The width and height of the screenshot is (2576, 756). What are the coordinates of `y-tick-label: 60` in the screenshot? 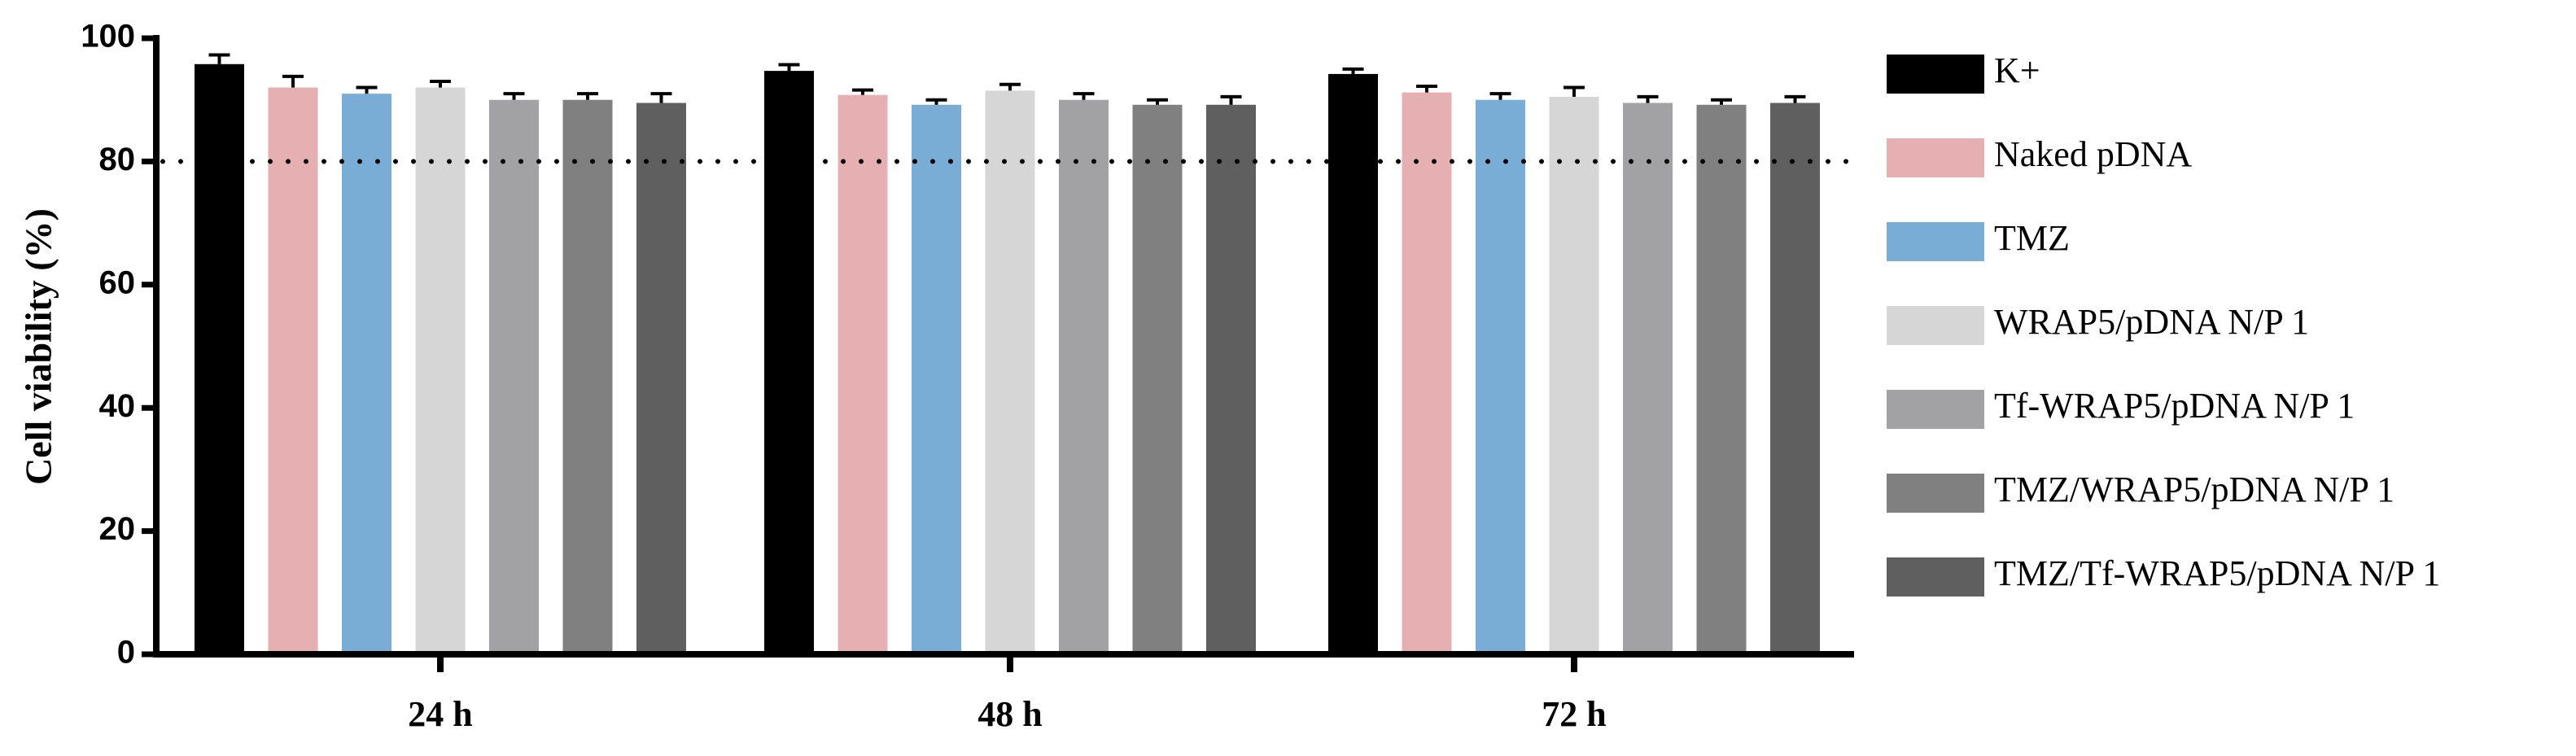 It's located at (117, 282).